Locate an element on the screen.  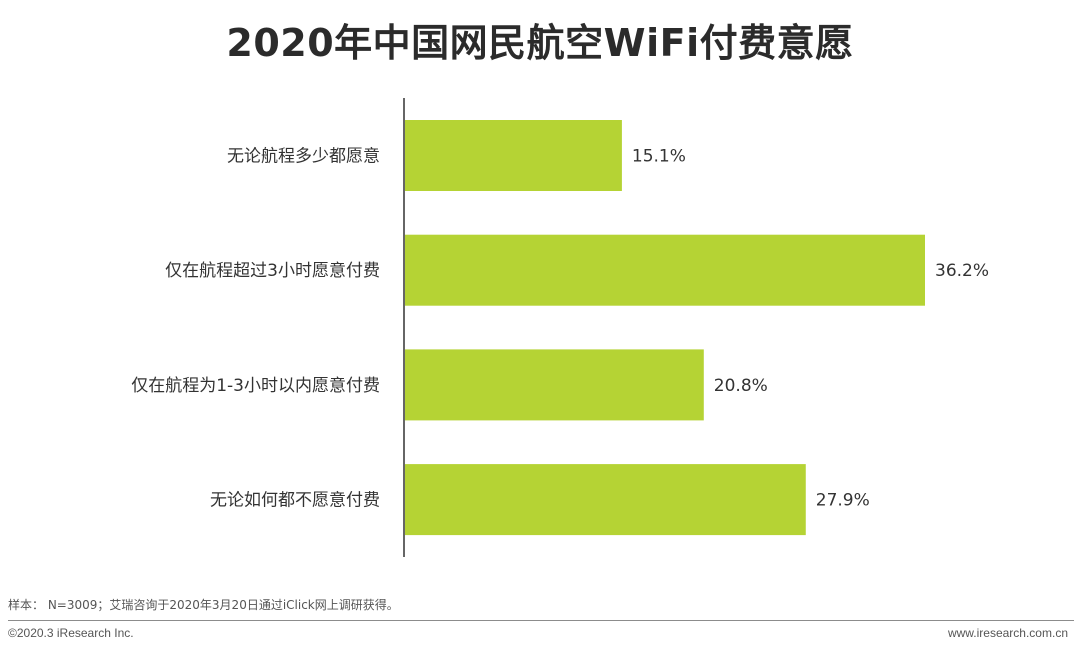
footer-divider is located at coordinates (541, 620).